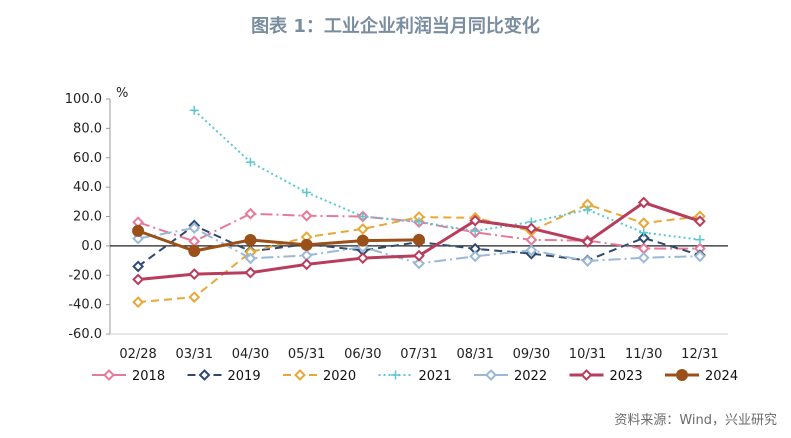 This screenshot has width=791, height=438. I want to click on series-line-2024, so click(278, 241).